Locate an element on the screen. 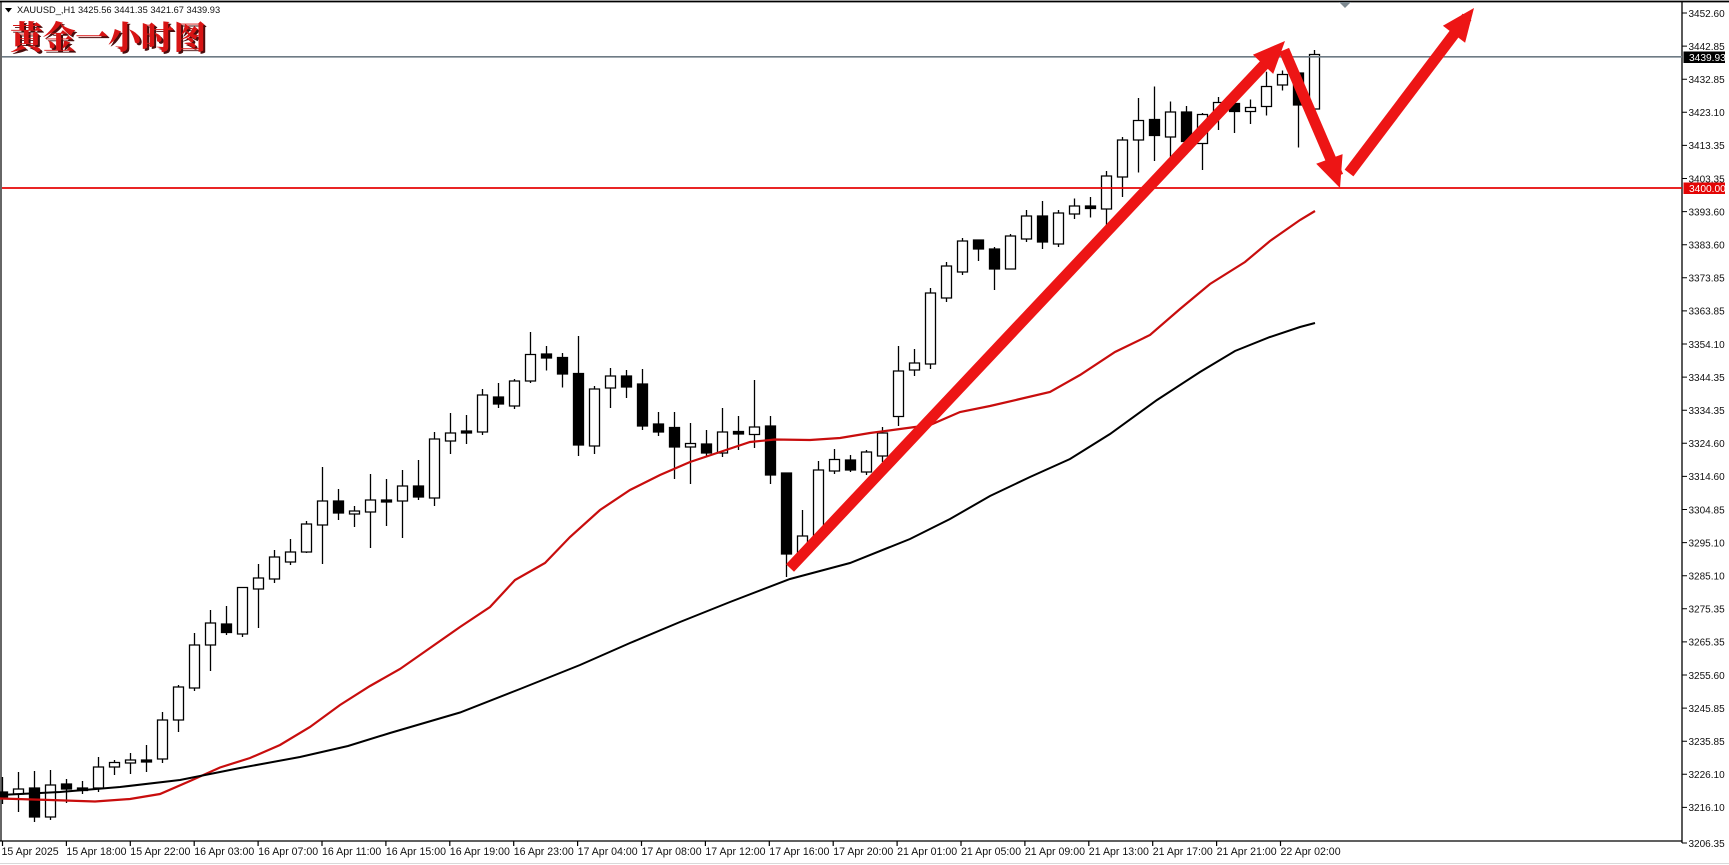  svg-text: 16 Apr 15:00 is located at coordinates (416, 852).